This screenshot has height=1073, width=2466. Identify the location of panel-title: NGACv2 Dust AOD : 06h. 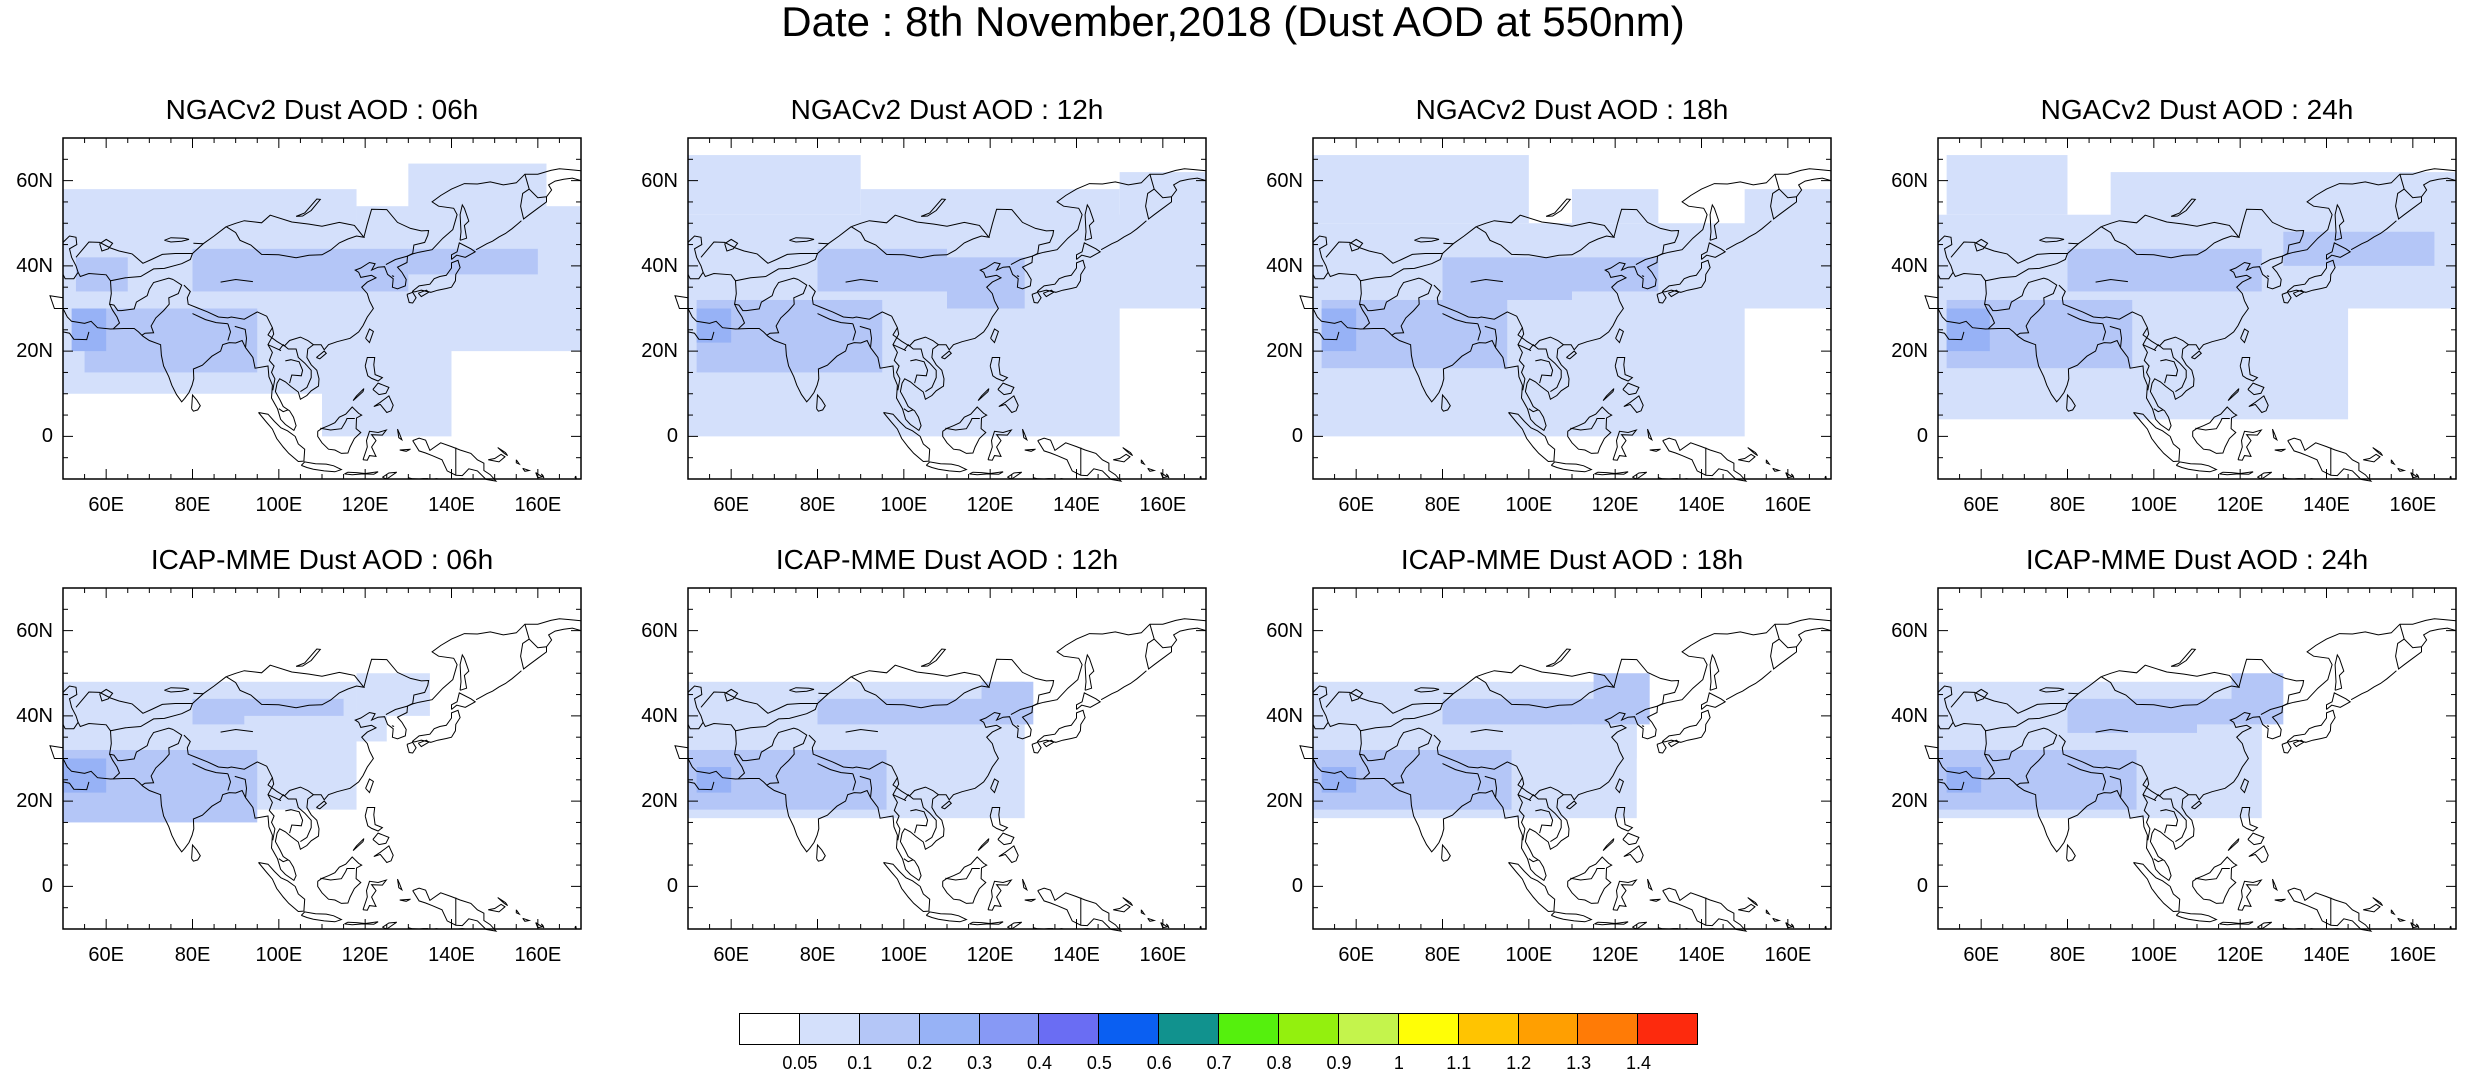
(322, 110).